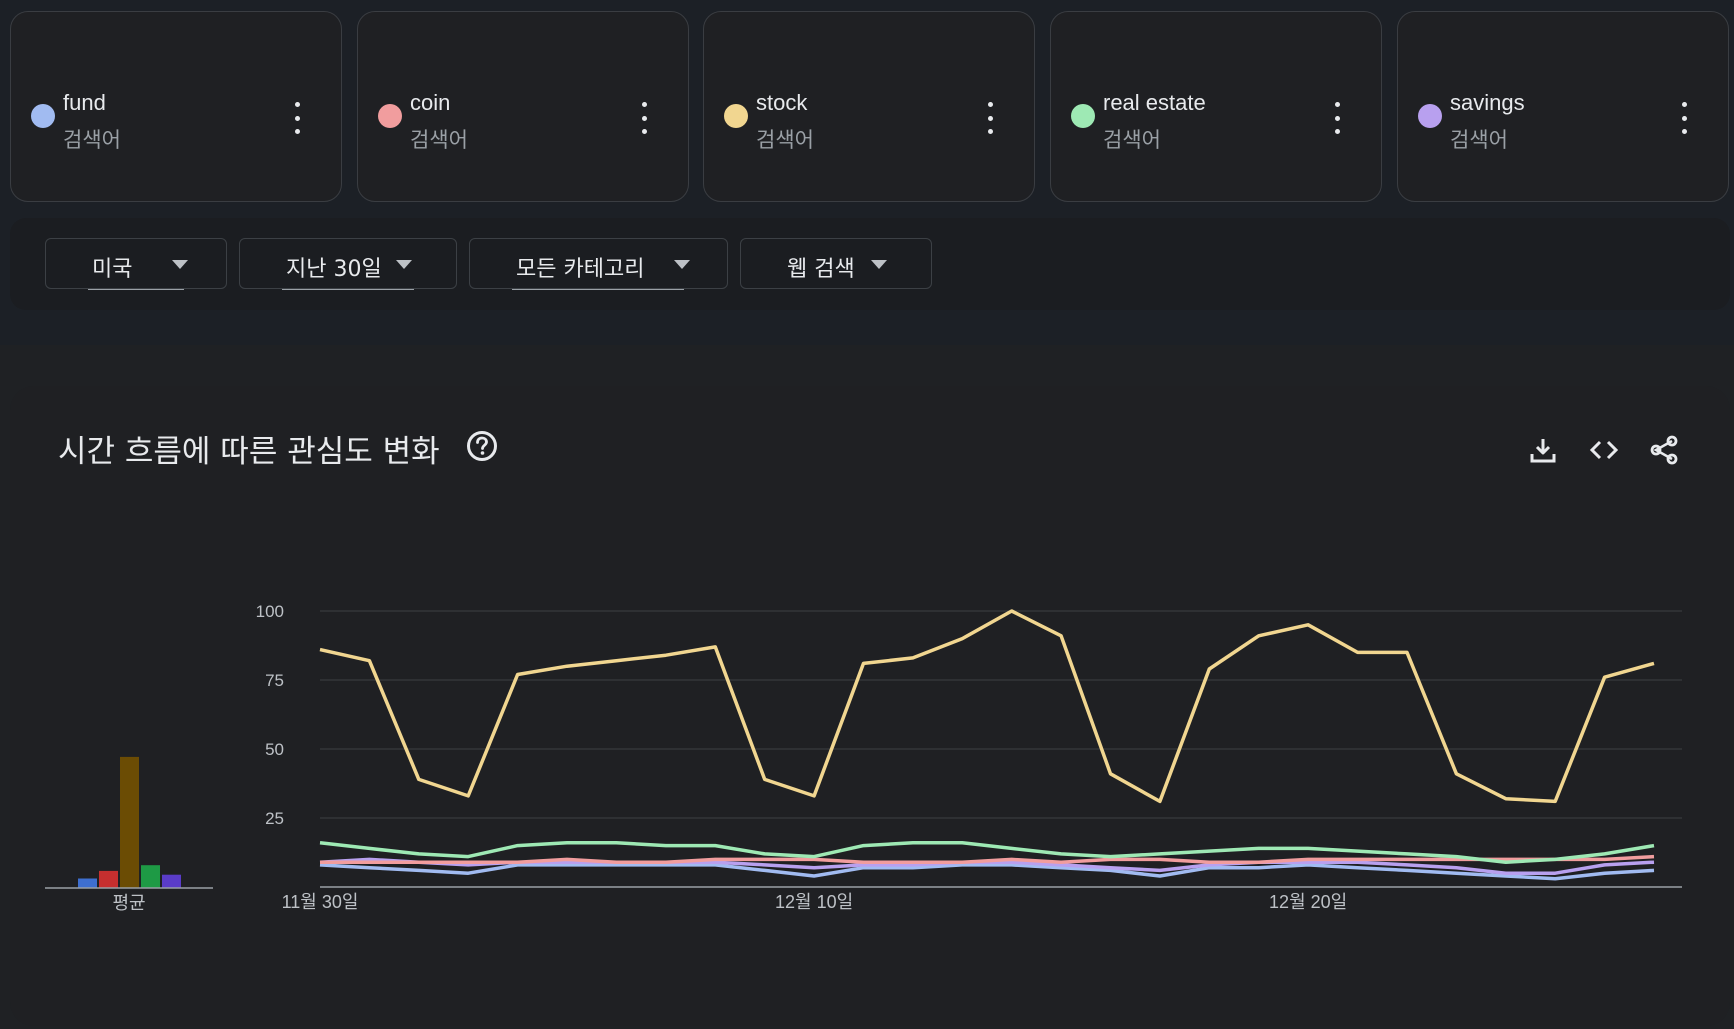  I want to click on series-line-stock, so click(987, 706).